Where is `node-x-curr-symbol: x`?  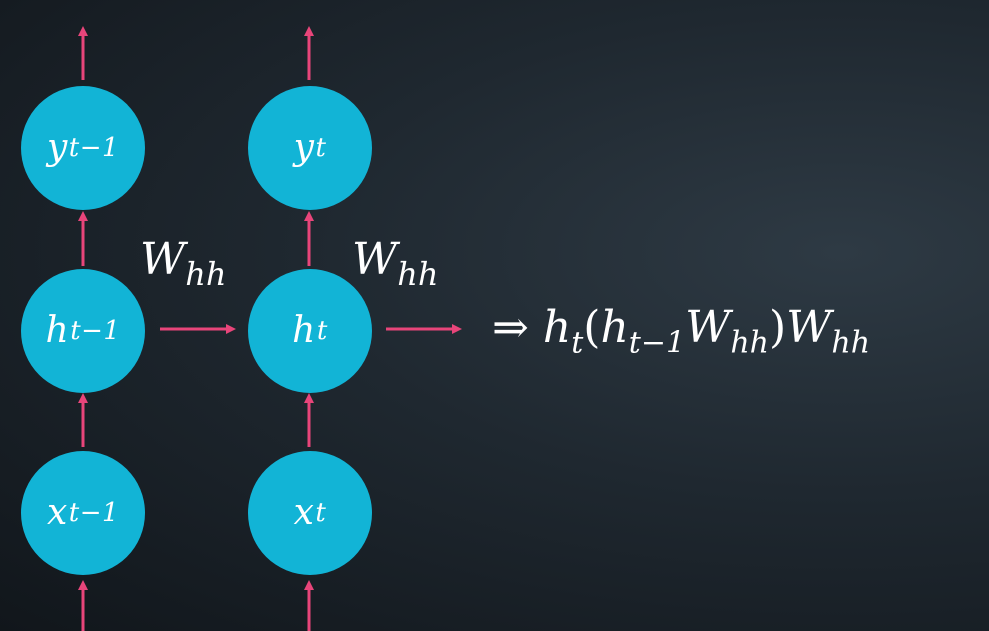
node-x-curr-symbol: x is located at coordinates (304, 512).